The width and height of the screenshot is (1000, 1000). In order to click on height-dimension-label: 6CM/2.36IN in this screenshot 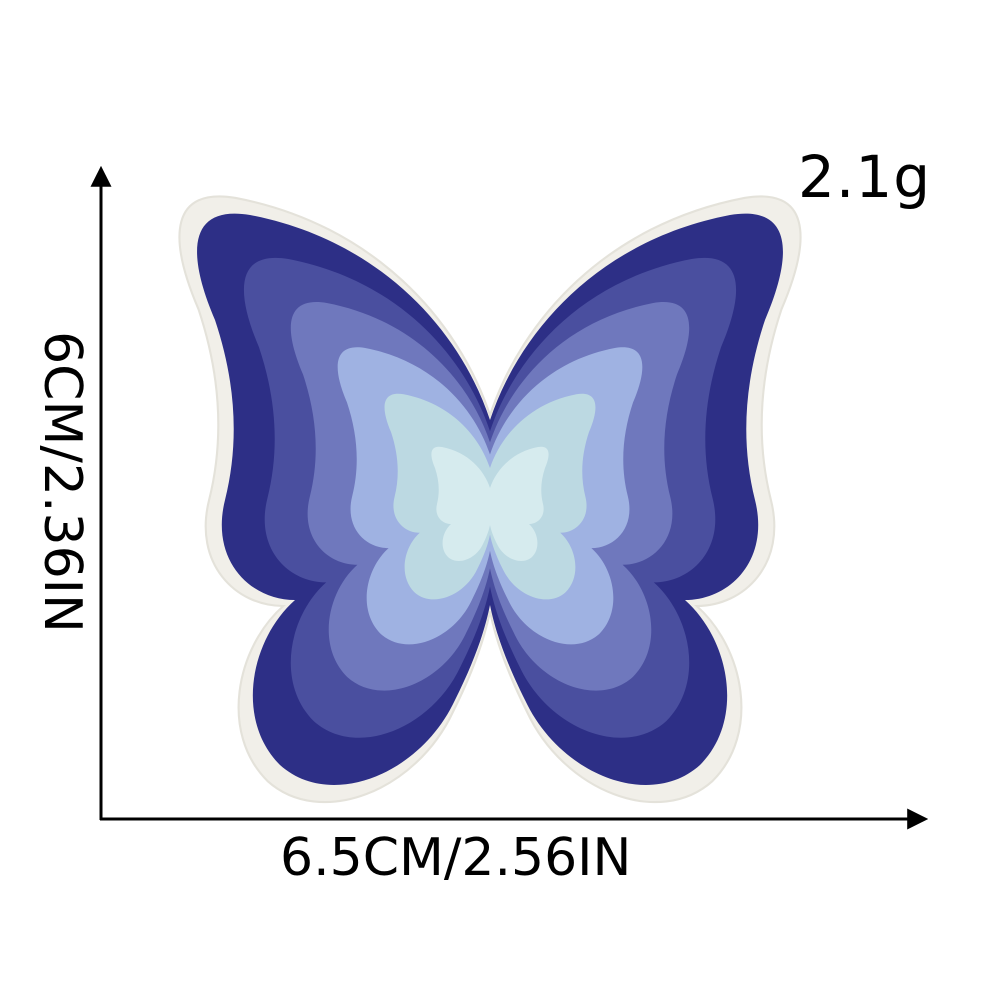, I will do `click(62, 482)`.